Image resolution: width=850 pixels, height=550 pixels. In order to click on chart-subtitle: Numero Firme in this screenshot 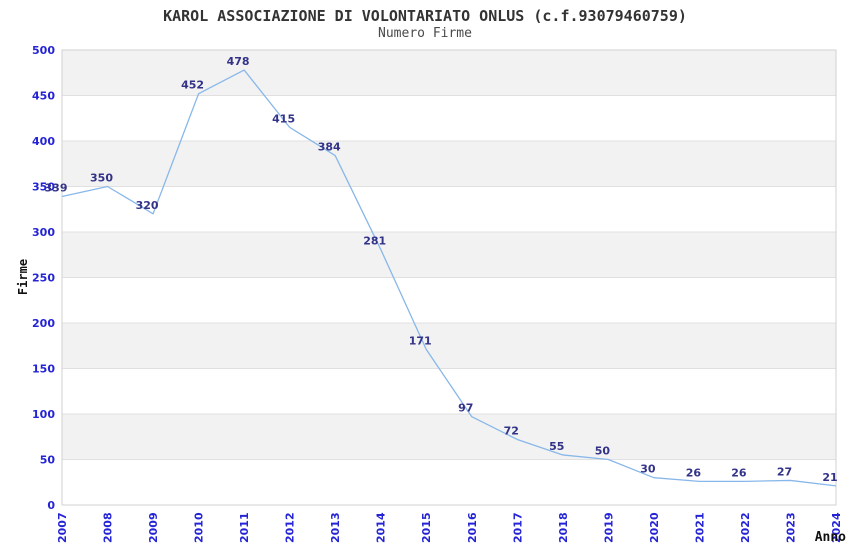, I will do `click(425, 33)`.